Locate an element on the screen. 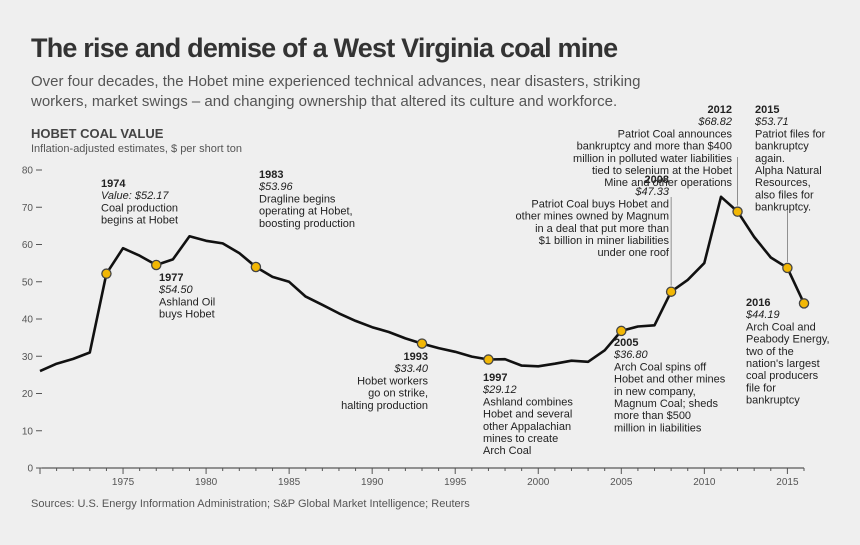 The height and width of the screenshot is (545, 860). x-tick-label: 2005 is located at coordinates (621, 482).